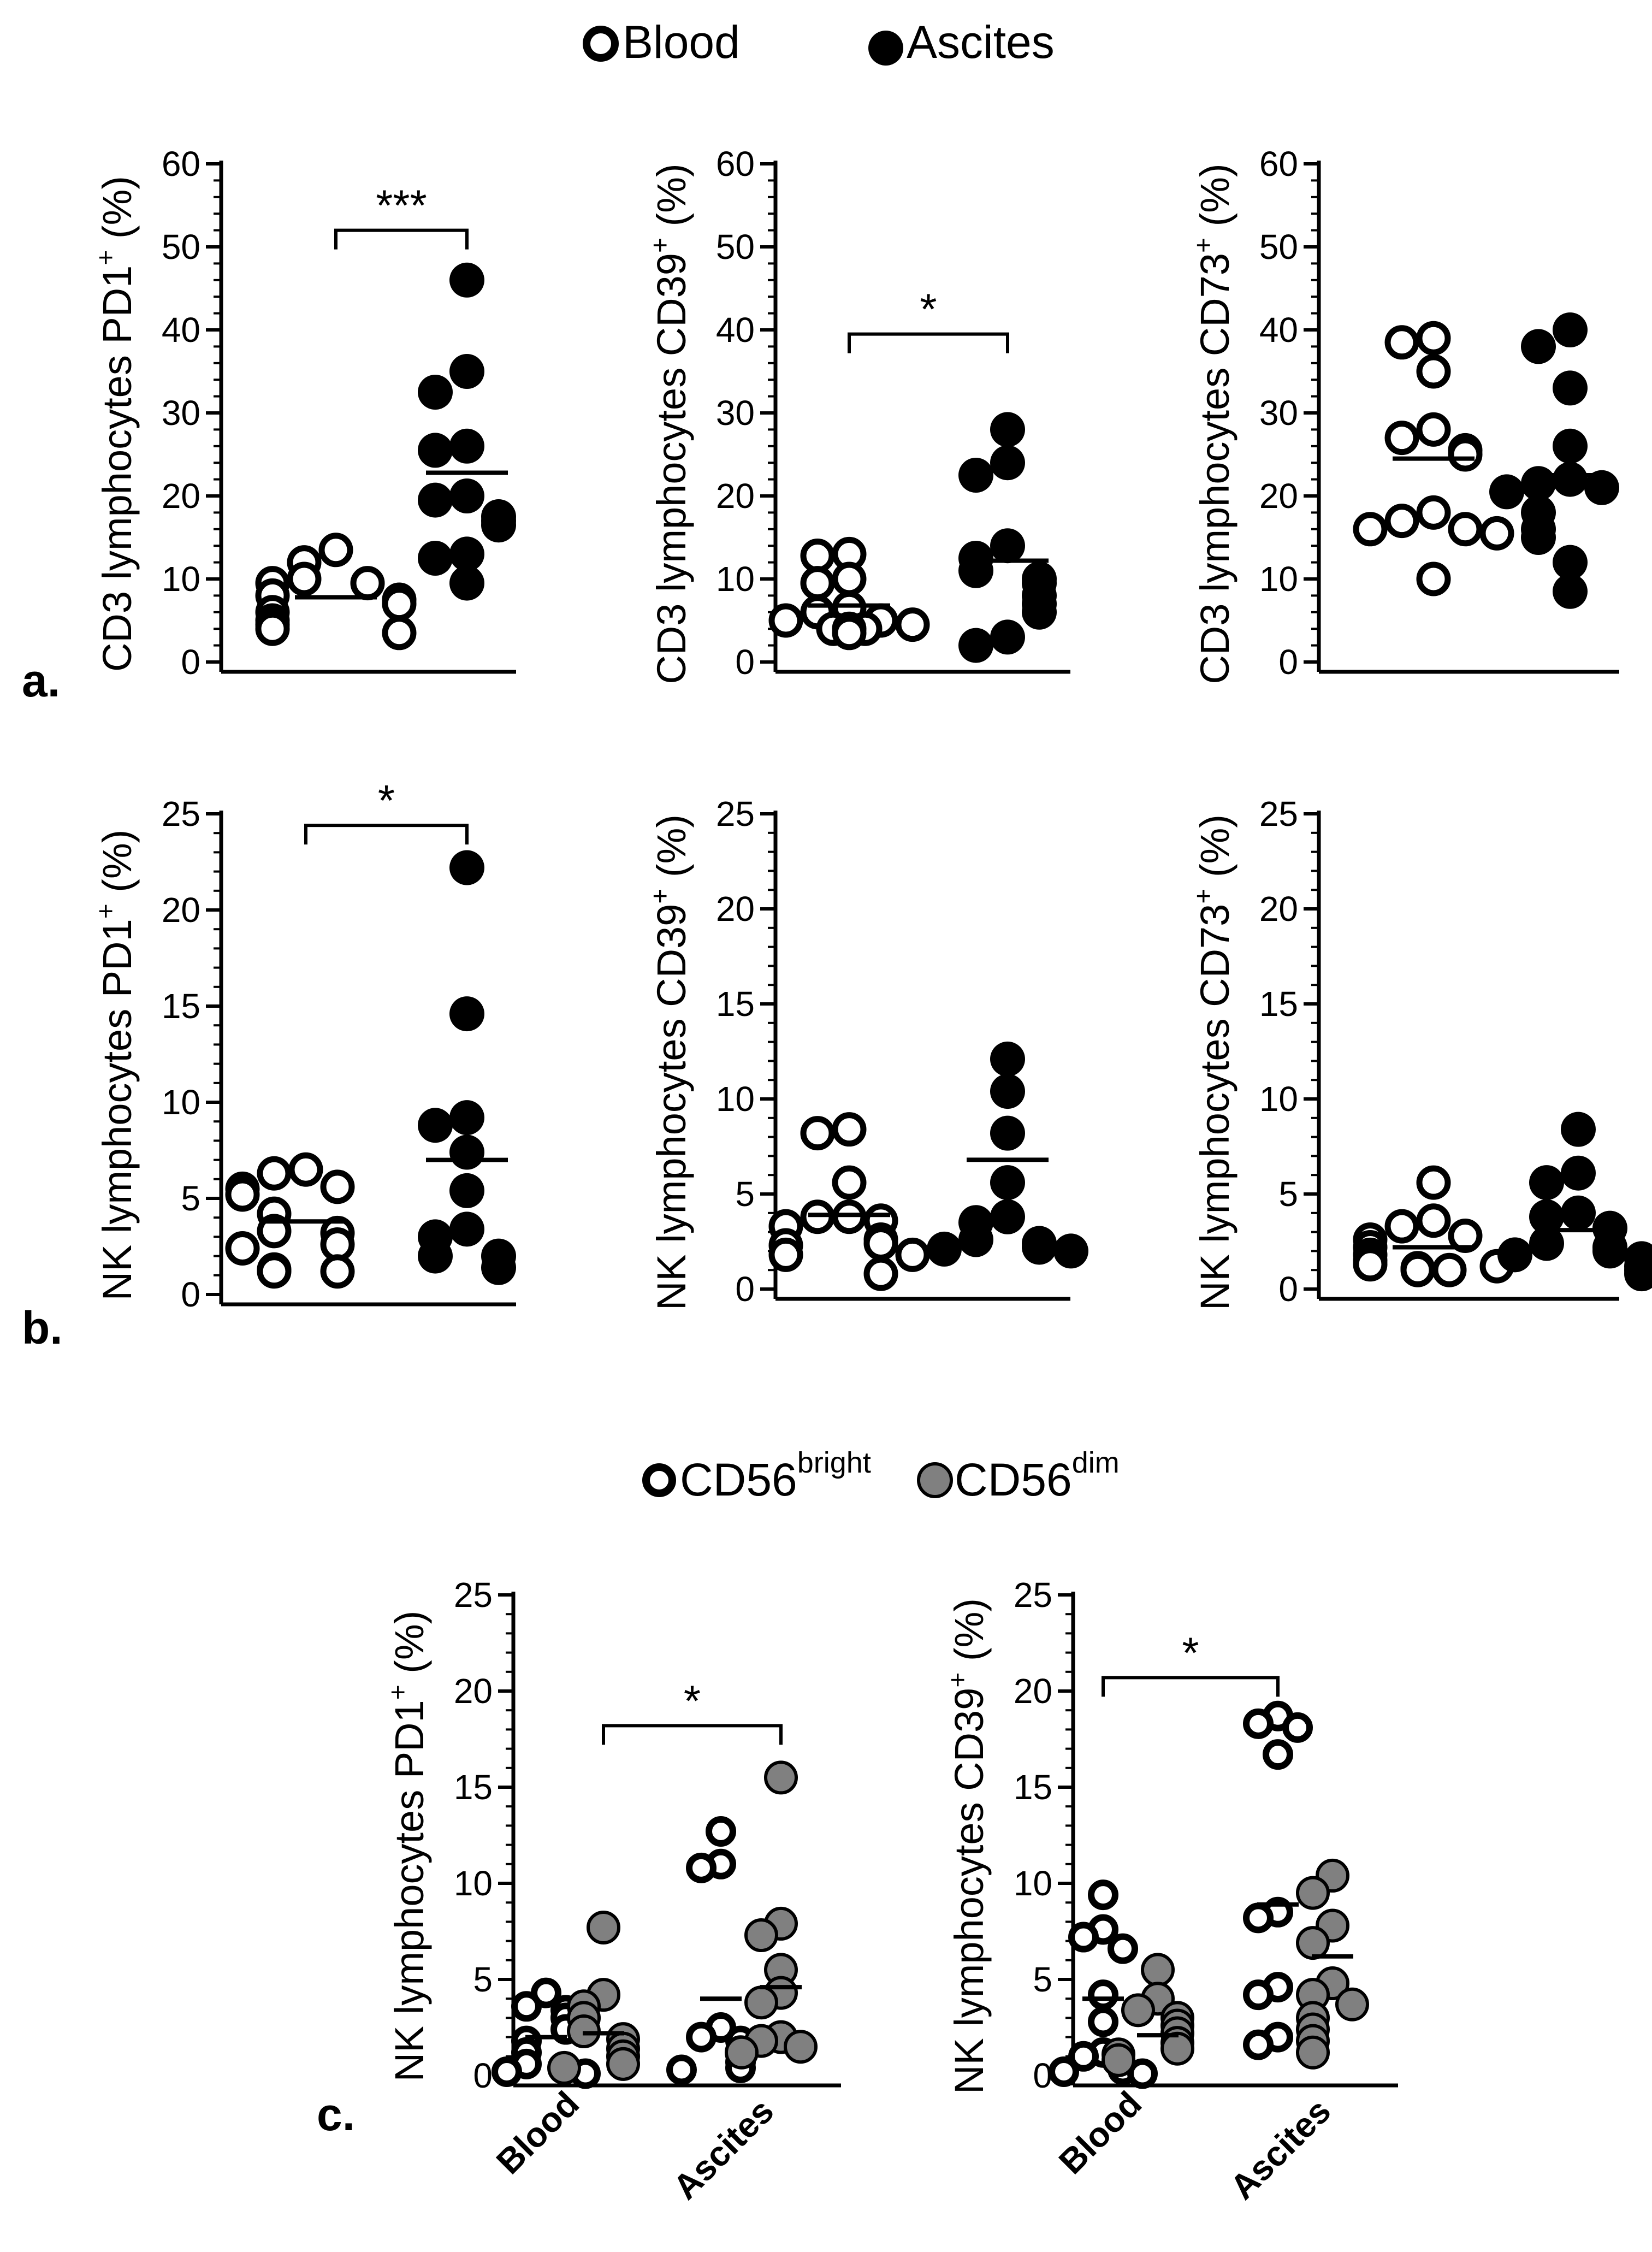  I want to click on legend-cd56dim-marker, so click(935, 1480).